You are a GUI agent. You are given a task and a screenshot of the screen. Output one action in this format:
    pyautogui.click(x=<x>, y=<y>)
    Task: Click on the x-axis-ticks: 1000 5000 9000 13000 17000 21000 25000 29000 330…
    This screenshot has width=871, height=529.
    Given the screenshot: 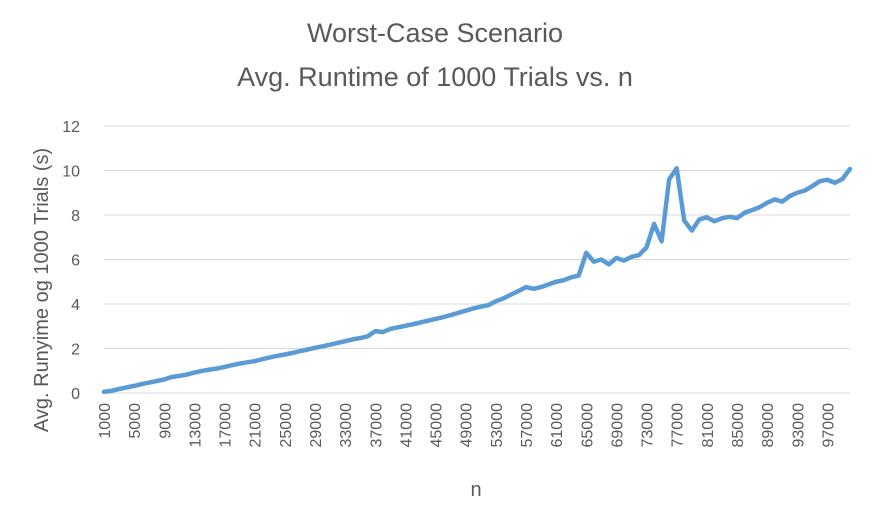 What is the action you would take?
    pyautogui.click(x=467, y=425)
    